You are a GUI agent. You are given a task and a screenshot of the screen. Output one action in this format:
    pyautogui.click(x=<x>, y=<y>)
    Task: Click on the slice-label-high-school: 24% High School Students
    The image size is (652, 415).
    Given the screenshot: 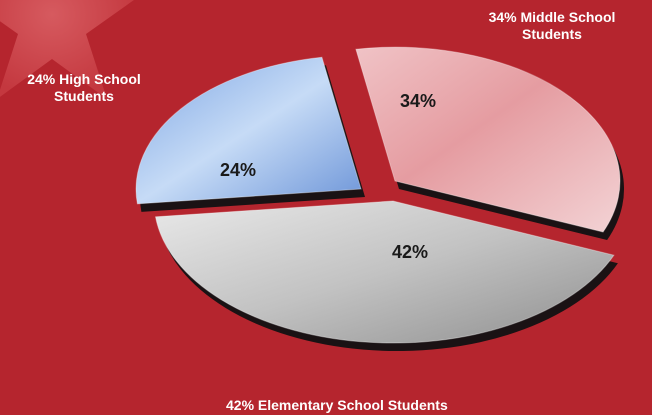 What is the action you would take?
    pyautogui.click(x=84, y=88)
    